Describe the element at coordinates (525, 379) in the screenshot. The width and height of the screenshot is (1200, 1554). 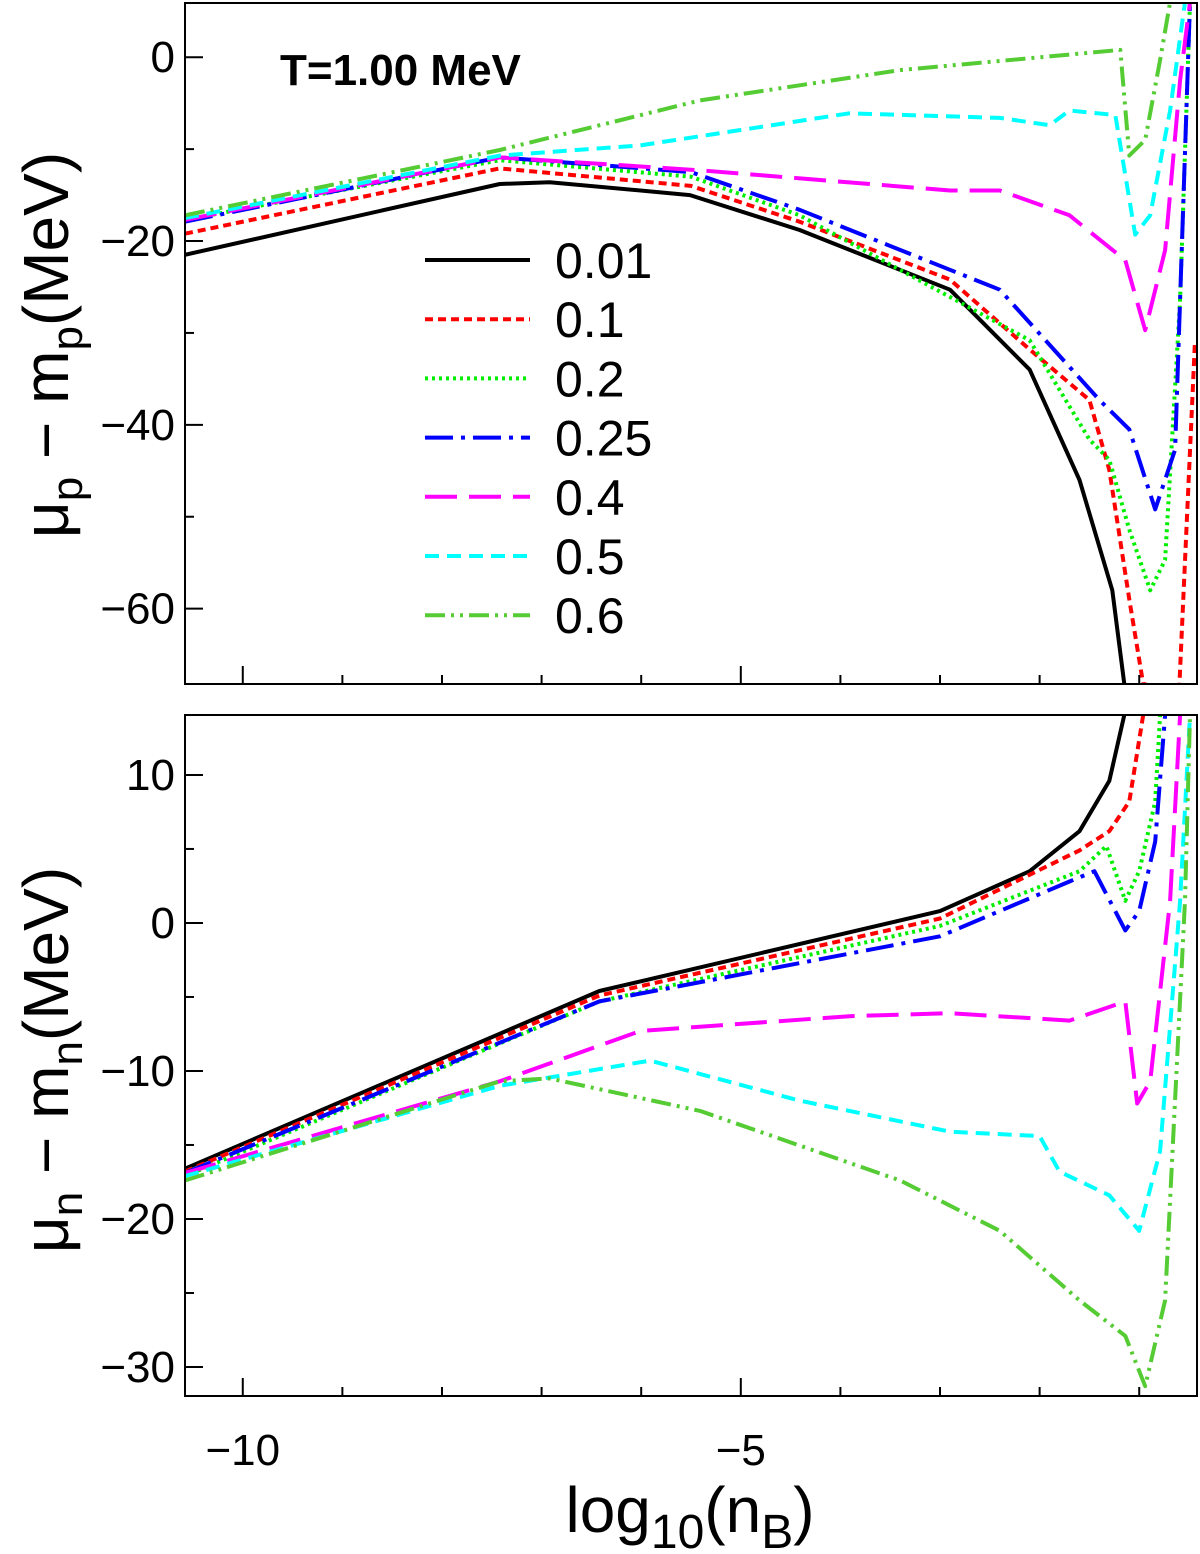
I see `legend-item: 0.2` at that location.